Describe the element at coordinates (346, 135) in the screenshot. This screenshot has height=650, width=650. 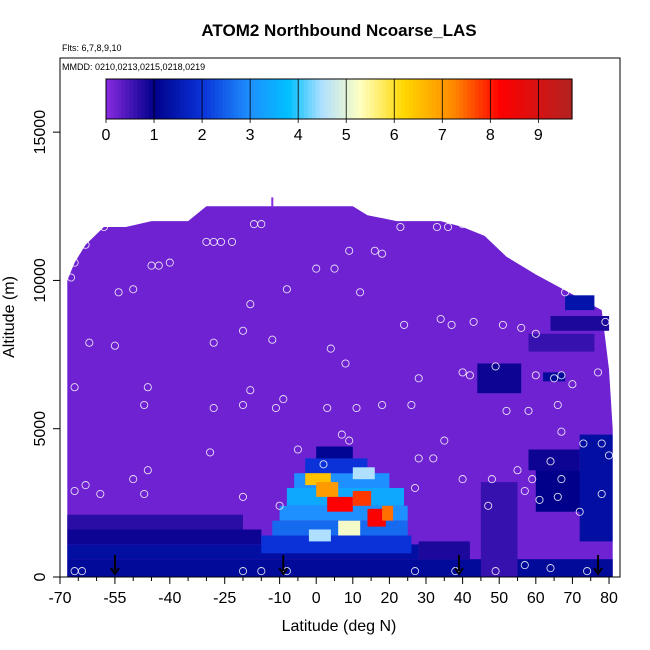
I see `colorbar-tick-label: 5` at that location.